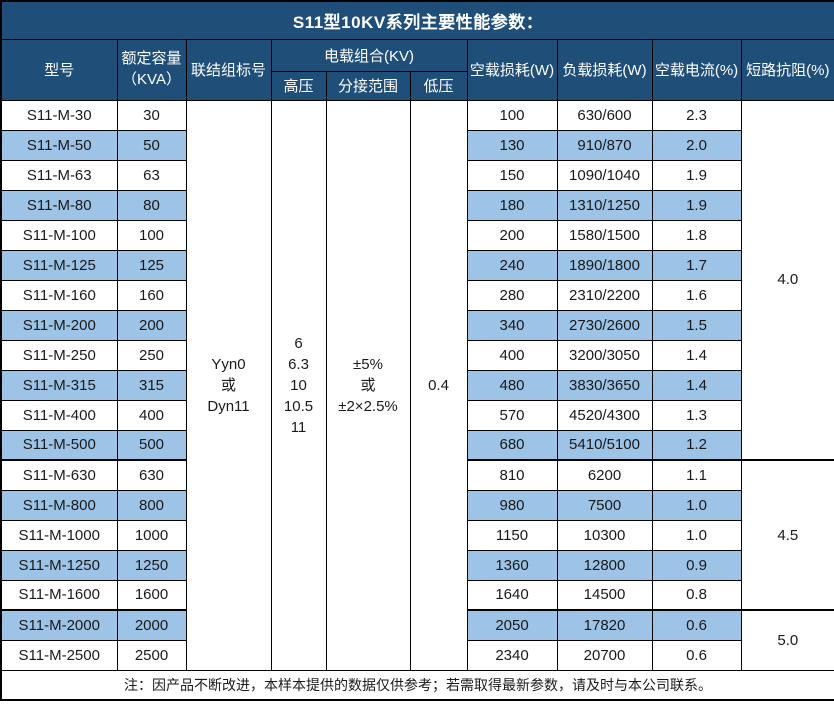  What do you see at coordinates (604, 505) in the screenshot?
I see `load-loss-cell: 7500` at bounding box center [604, 505].